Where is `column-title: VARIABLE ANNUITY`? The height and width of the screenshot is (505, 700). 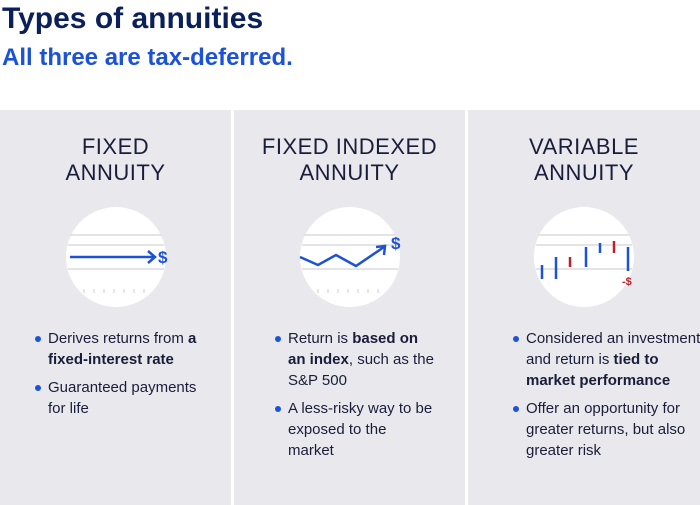 column-title: VARIABLE ANNUITY is located at coordinates (584, 160).